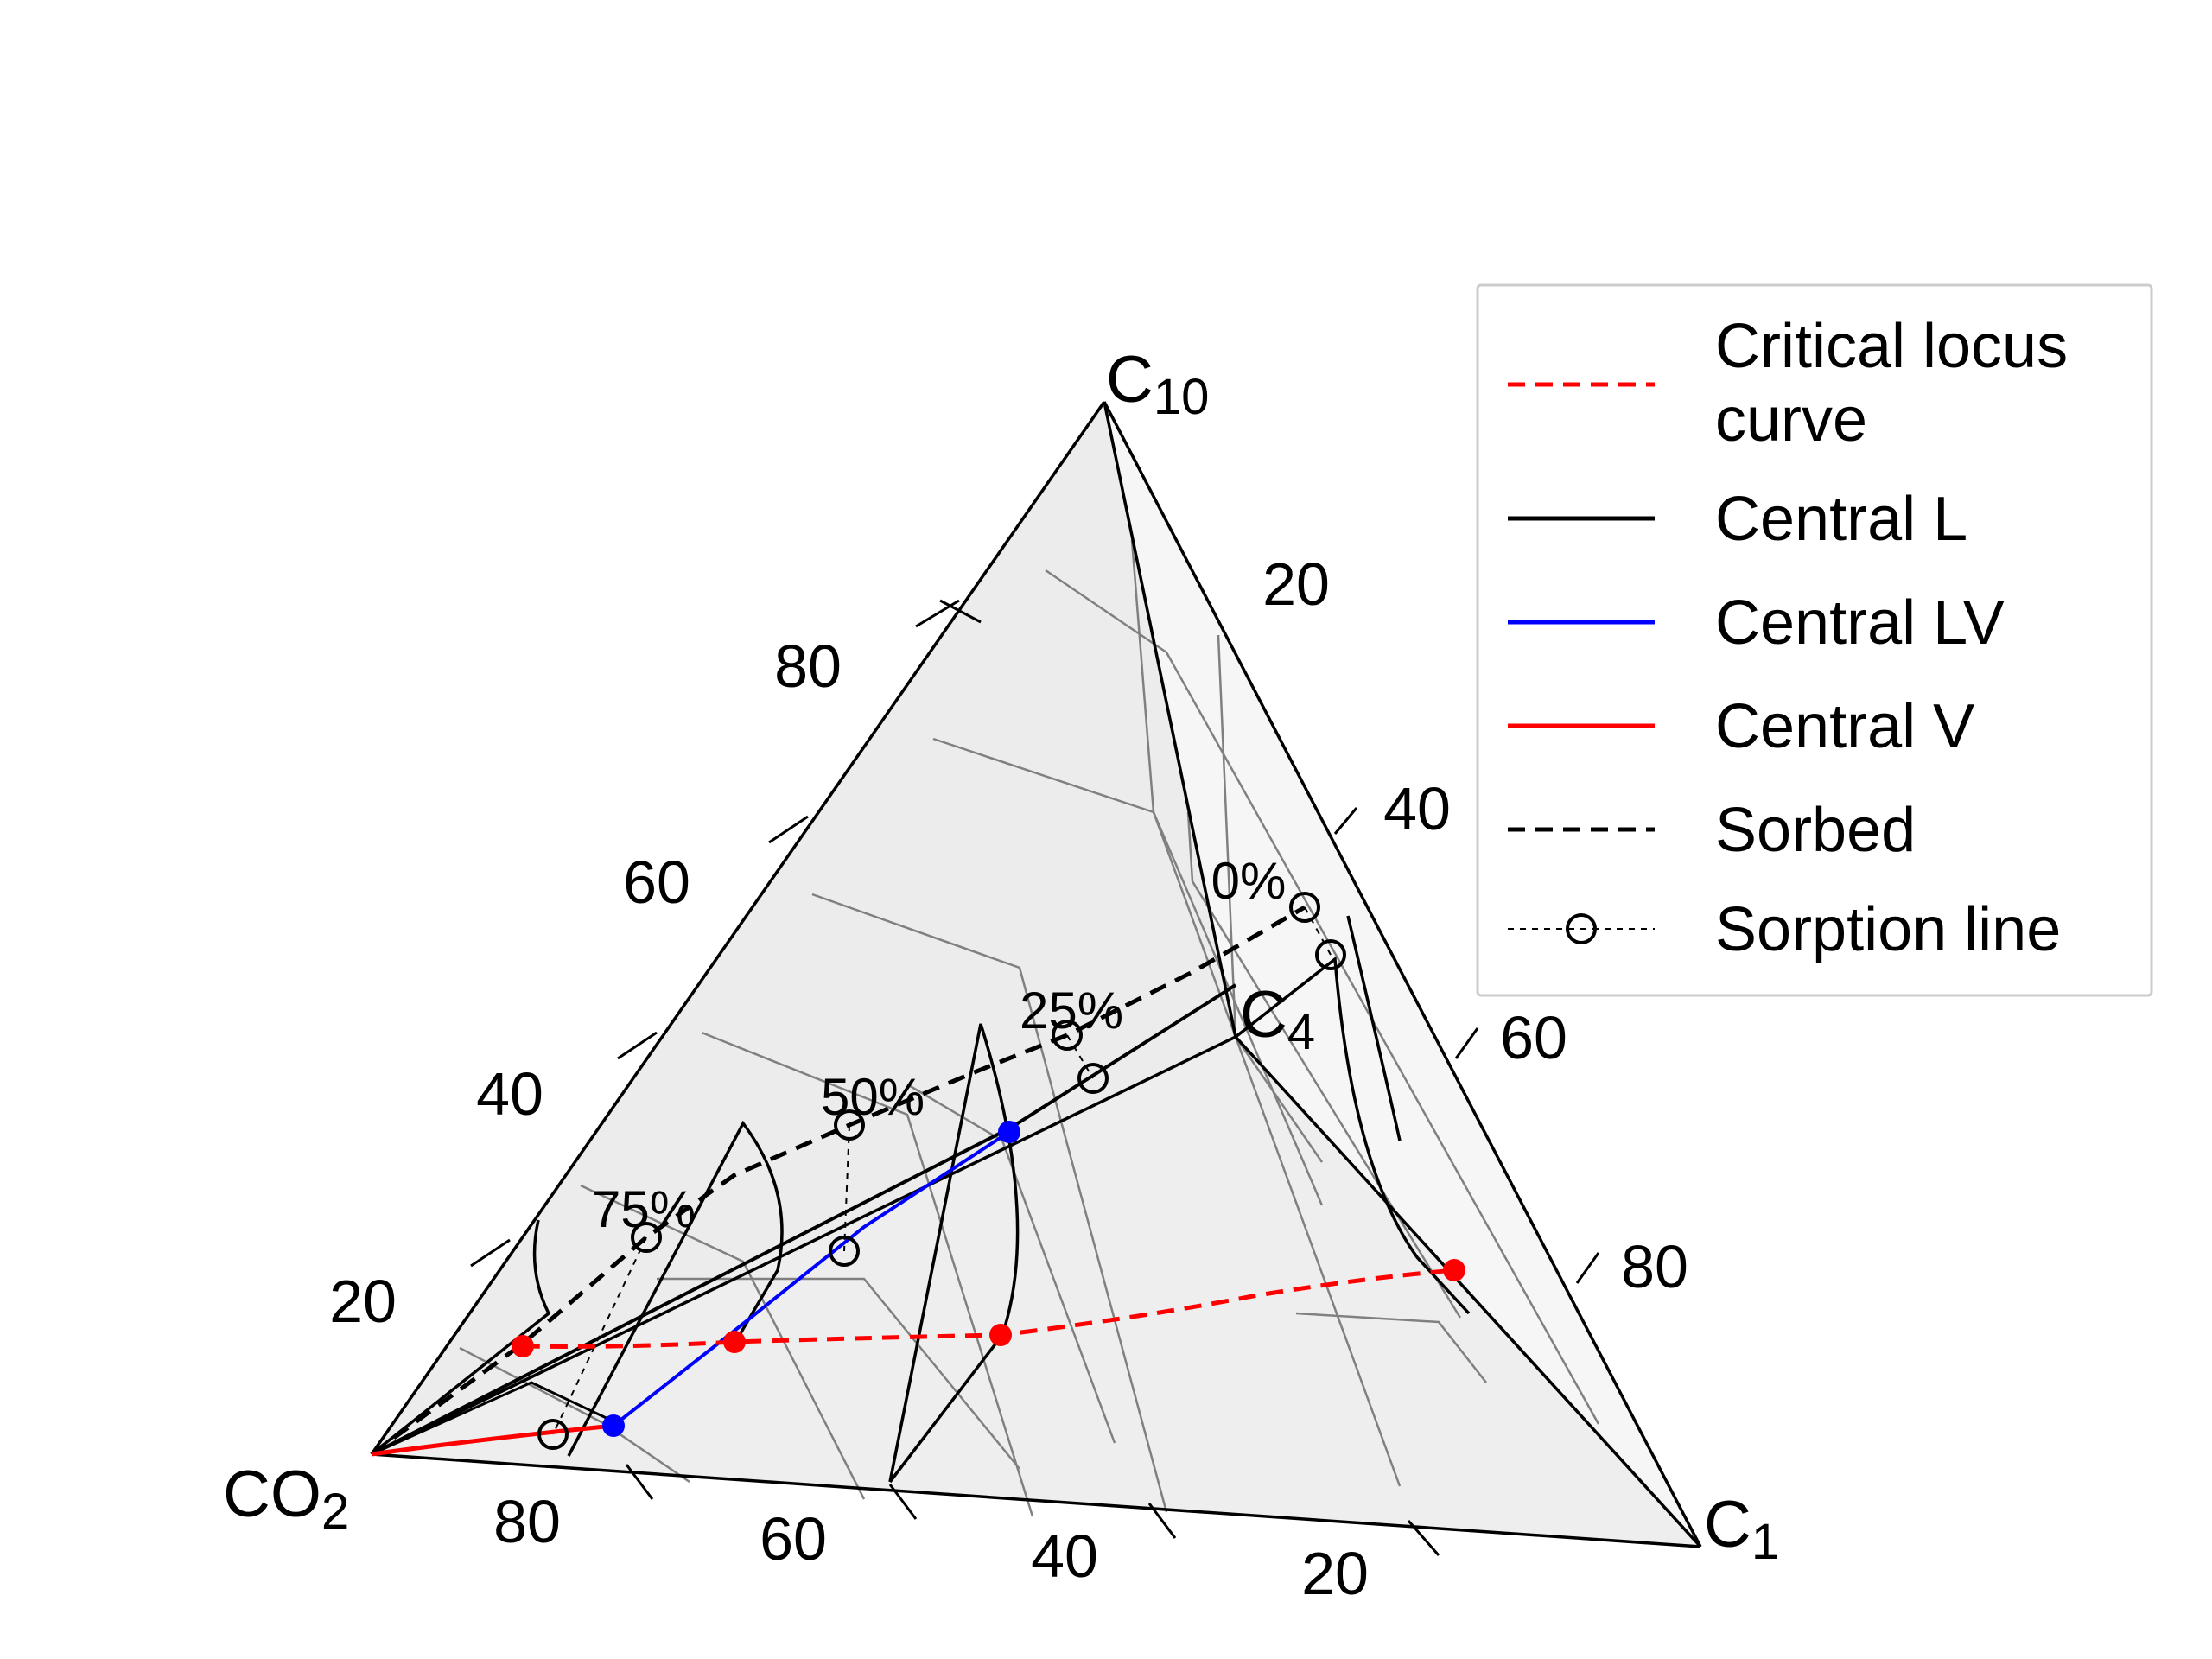  I want to click on central-lv-line, so click(811, 1278).